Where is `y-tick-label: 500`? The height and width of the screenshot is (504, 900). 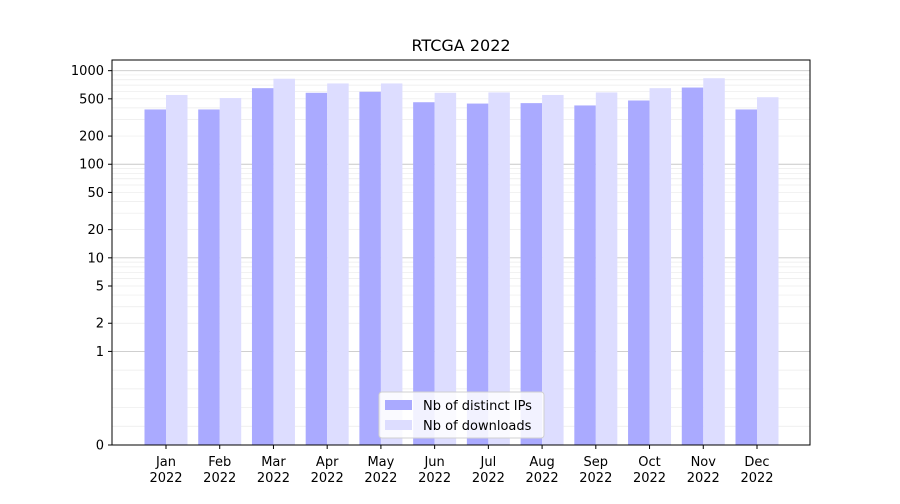 y-tick-label: 500 is located at coordinates (91, 99).